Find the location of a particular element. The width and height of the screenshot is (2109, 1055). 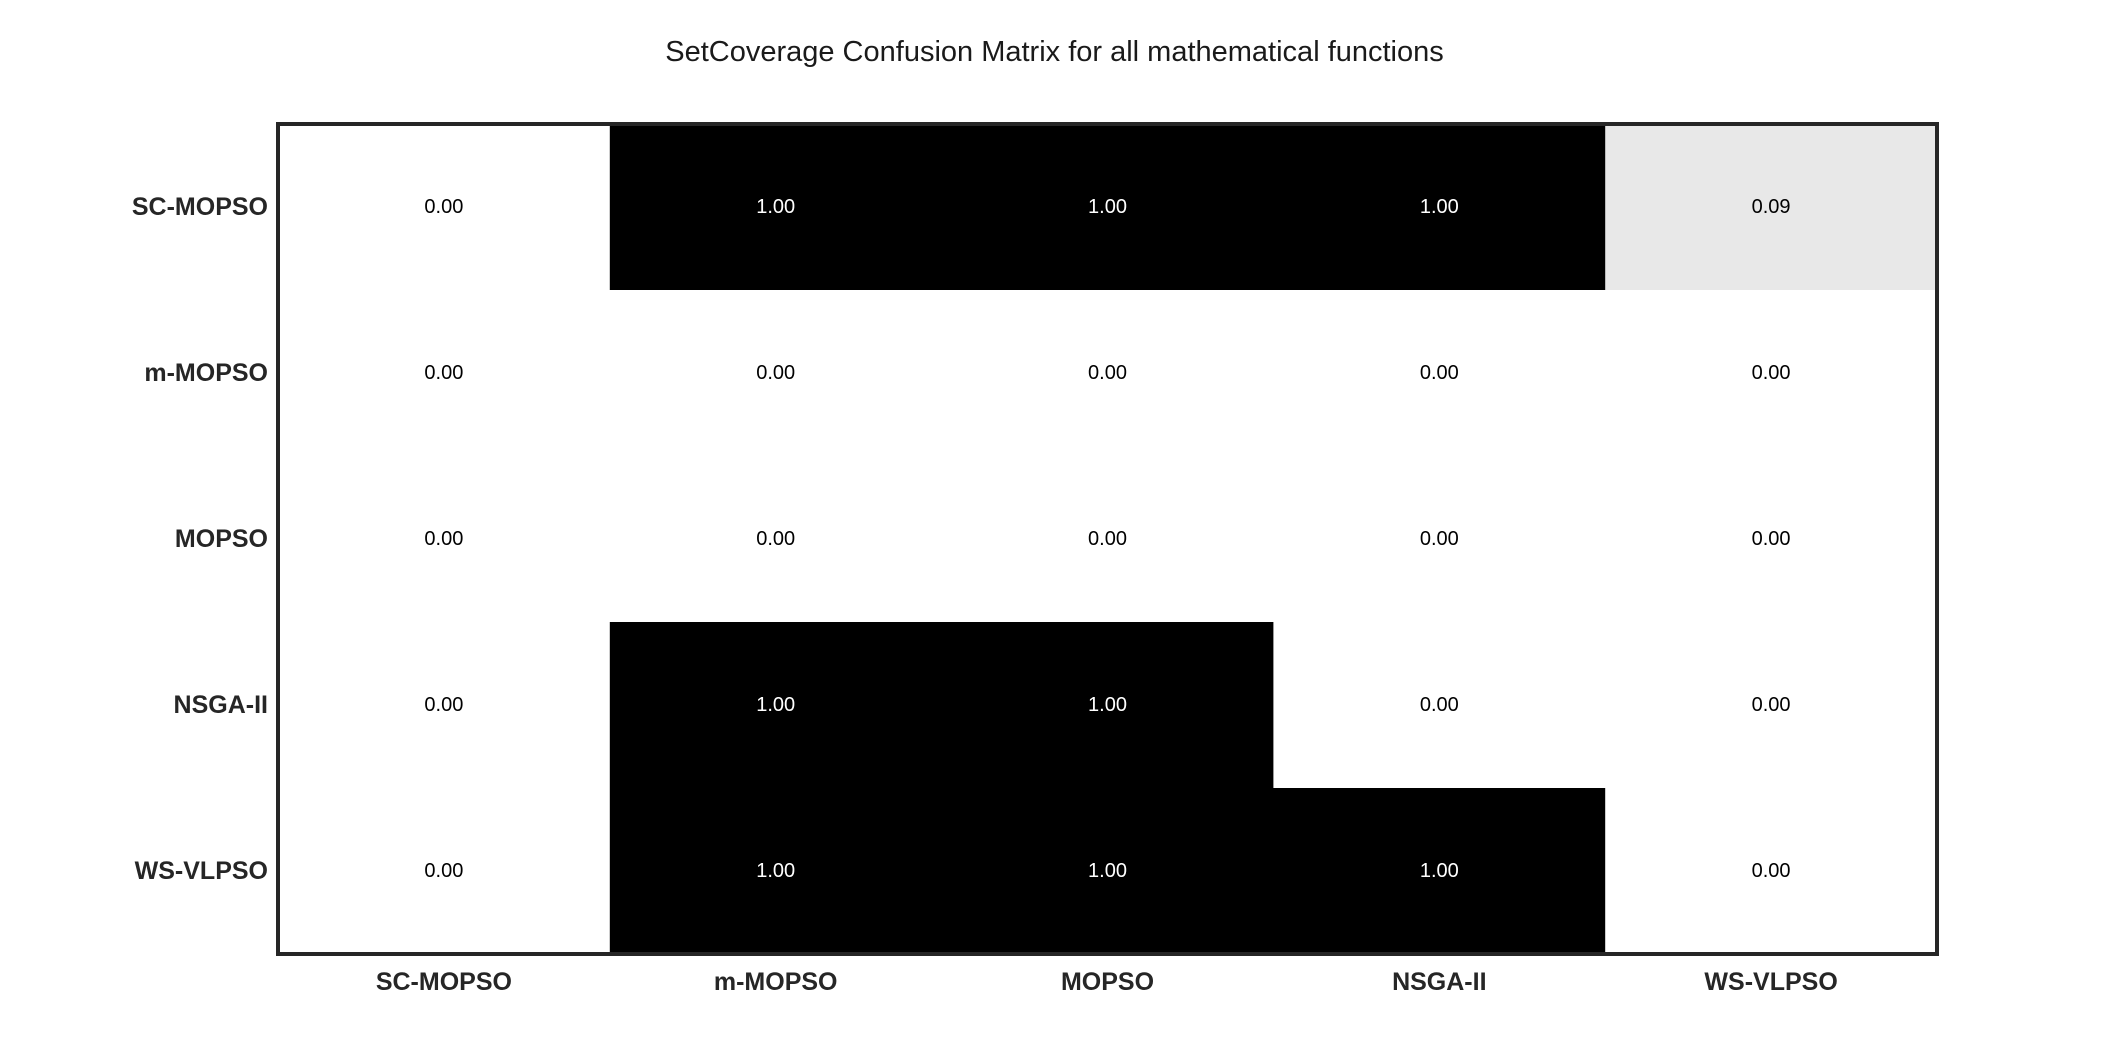

y-tick-label: SC-MOPSO is located at coordinates (200, 207).